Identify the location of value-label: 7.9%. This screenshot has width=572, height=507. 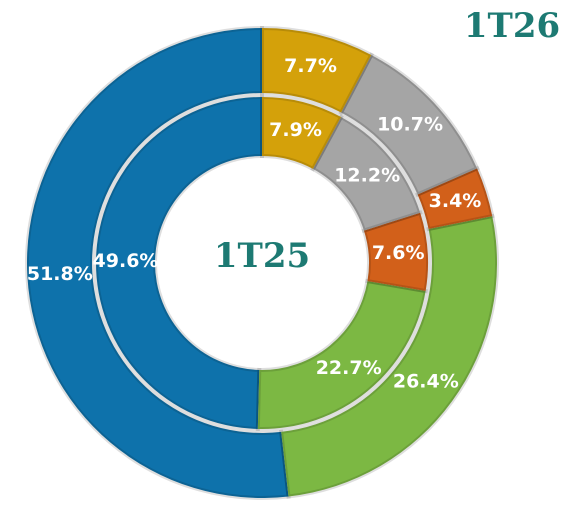
(295, 130).